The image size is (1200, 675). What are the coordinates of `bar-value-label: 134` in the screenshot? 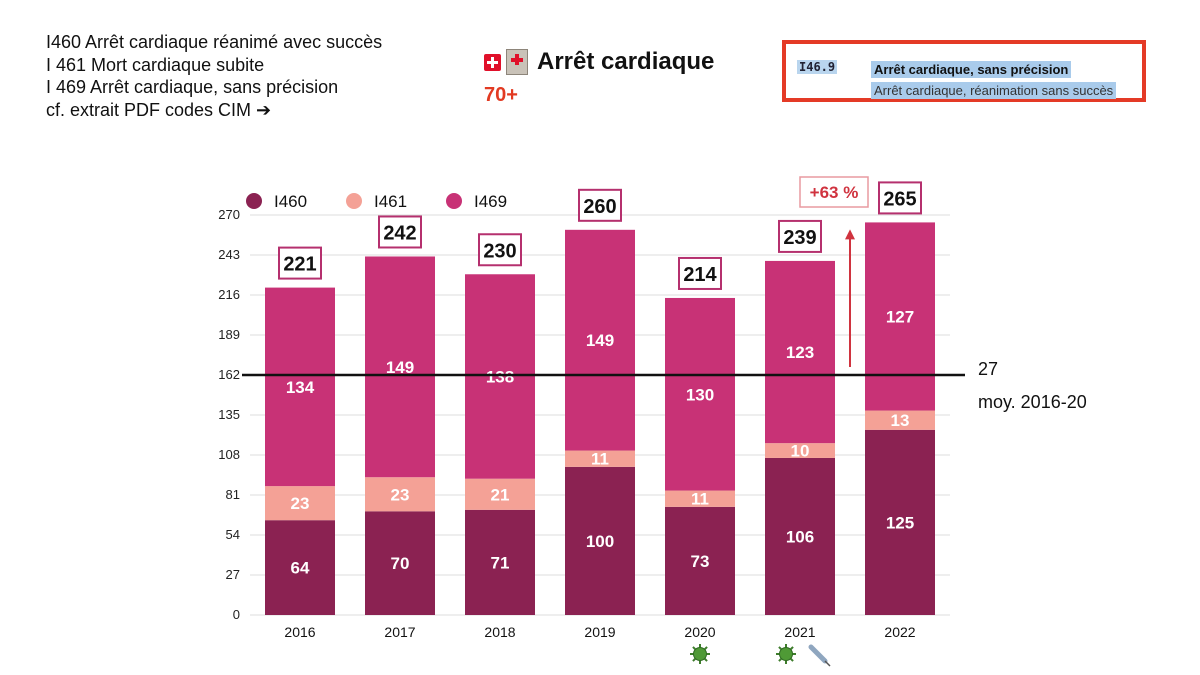 It's located at (300, 387).